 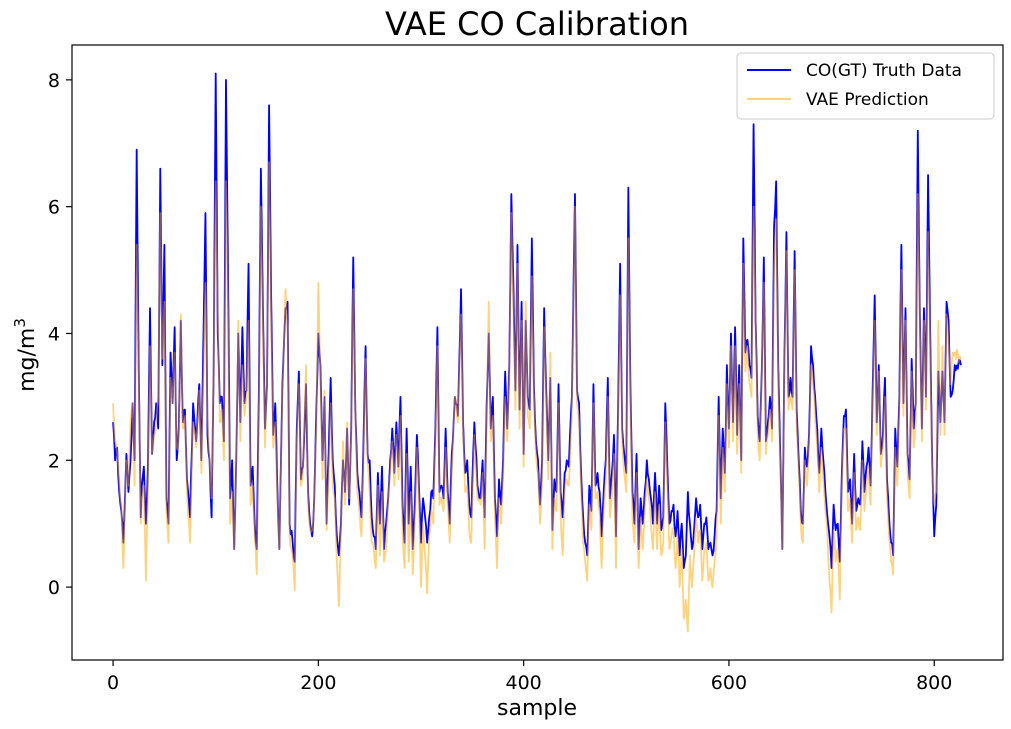 I want to click on y-axis-label: mg/m3, so click(x=25, y=355).